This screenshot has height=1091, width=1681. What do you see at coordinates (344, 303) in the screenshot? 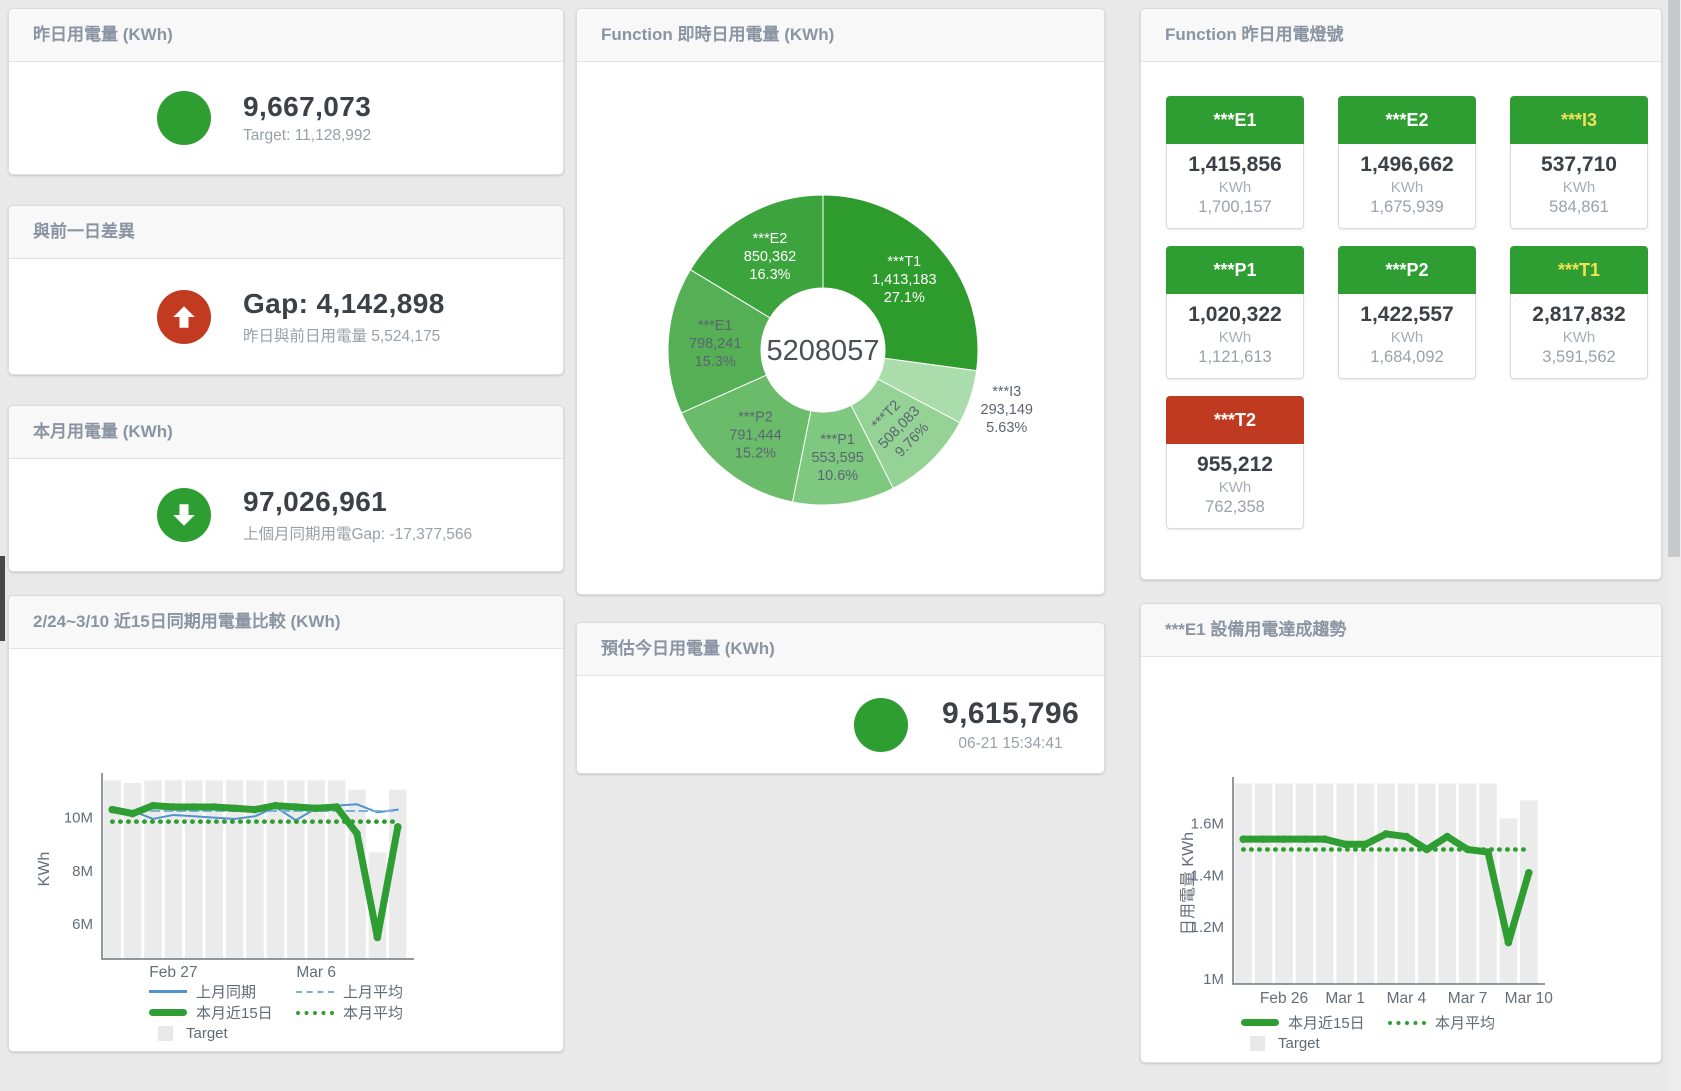
I see `day-gap-value: Gap: 4,142,898` at bounding box center [344, 303].